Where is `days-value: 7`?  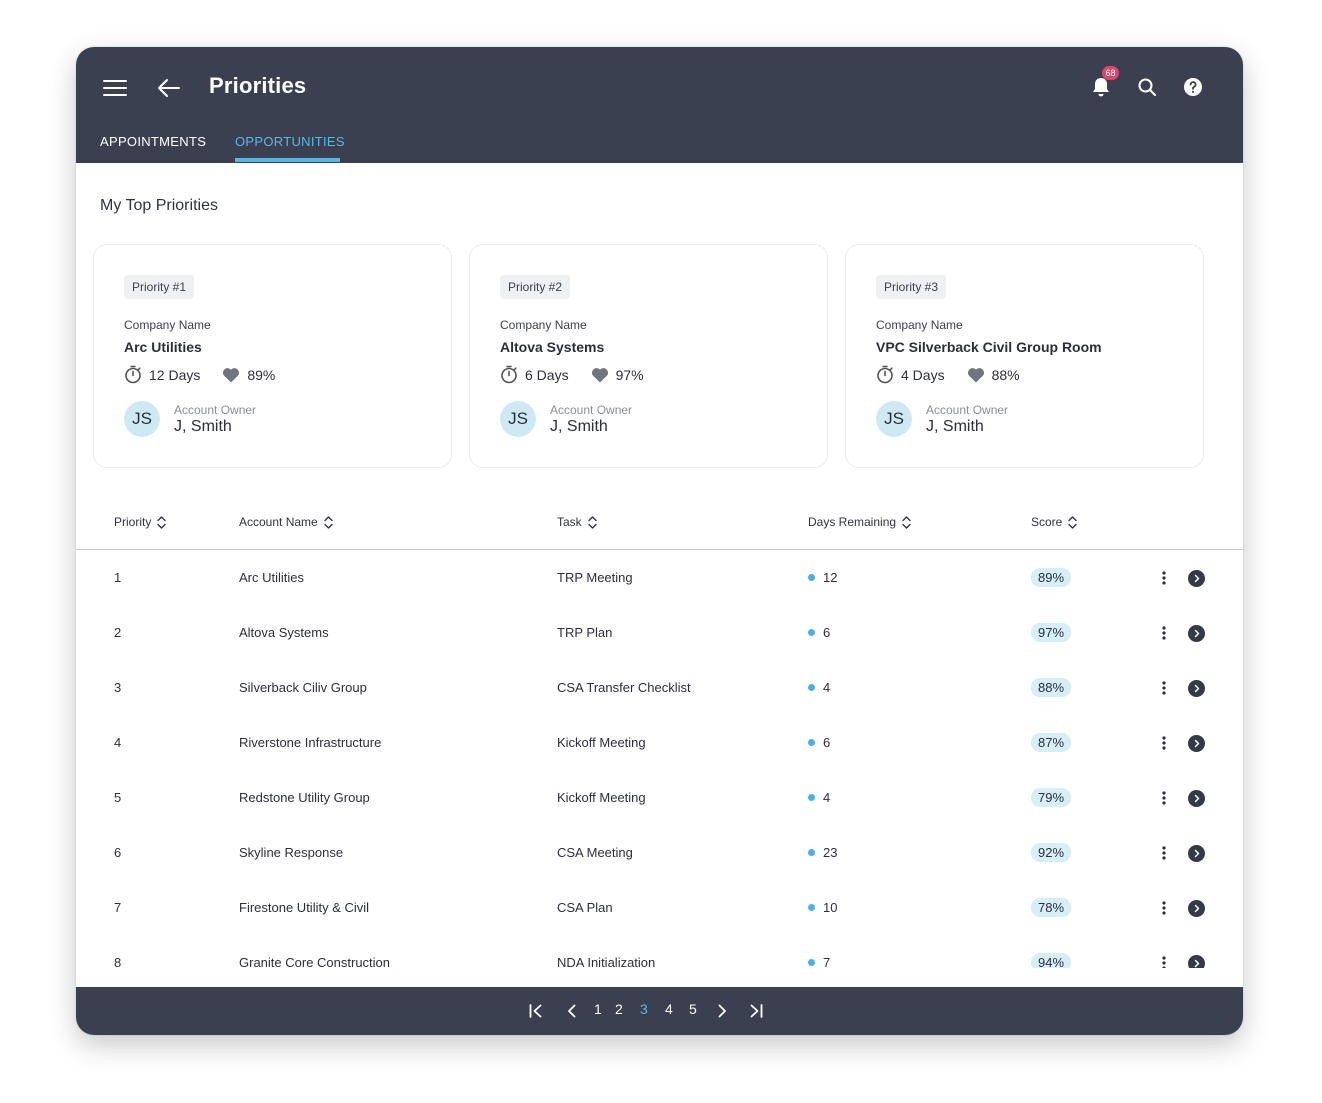
days-value: 7 is located at coordinates (827, 961).